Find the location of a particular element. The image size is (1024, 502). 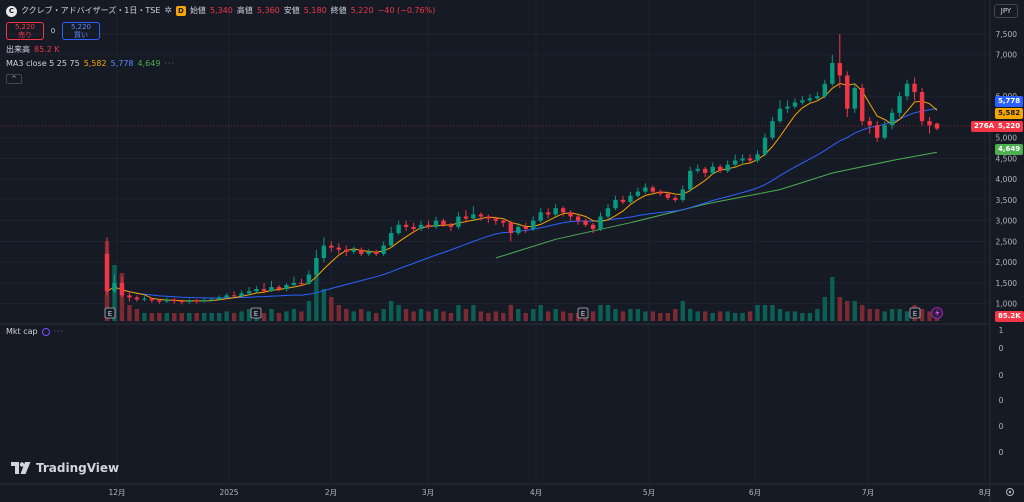

ma25-price-tag: 5,778 is located at coordinates (1009, 101).